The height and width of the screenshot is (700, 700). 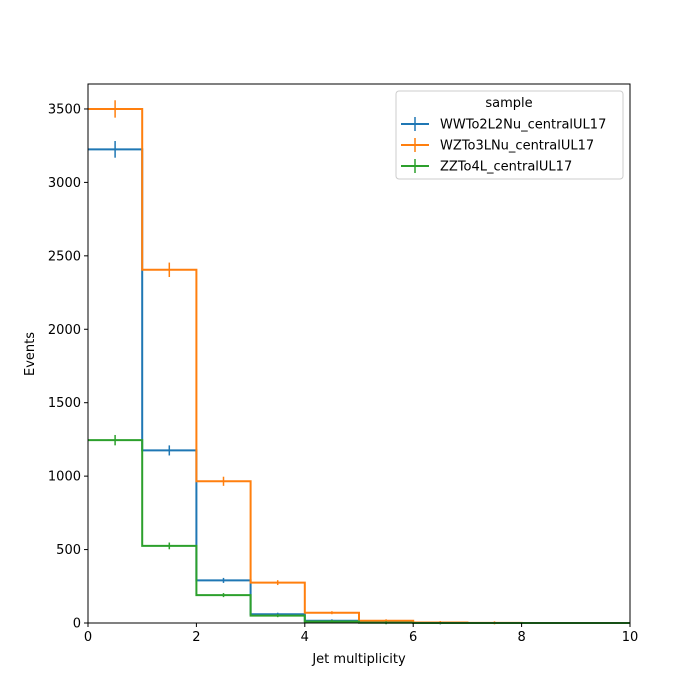 What do you see at coordinates (77, 624) in the screenshot?
I see `y-tick-label: 0` at bounding box center [77, 624].